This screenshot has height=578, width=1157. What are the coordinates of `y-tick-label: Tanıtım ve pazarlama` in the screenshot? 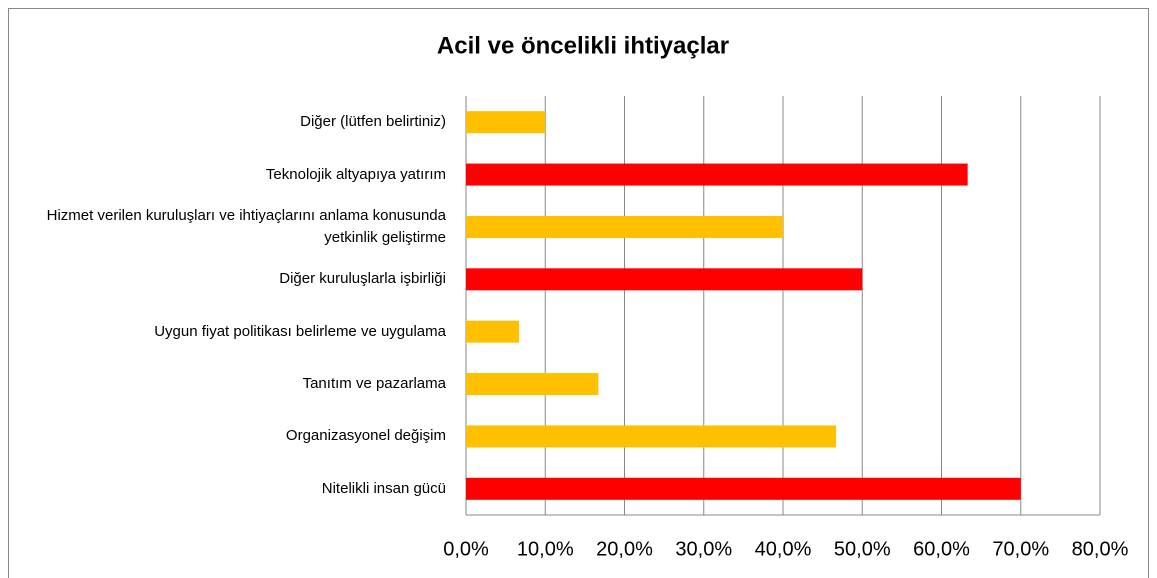 It's located at (374, 384).